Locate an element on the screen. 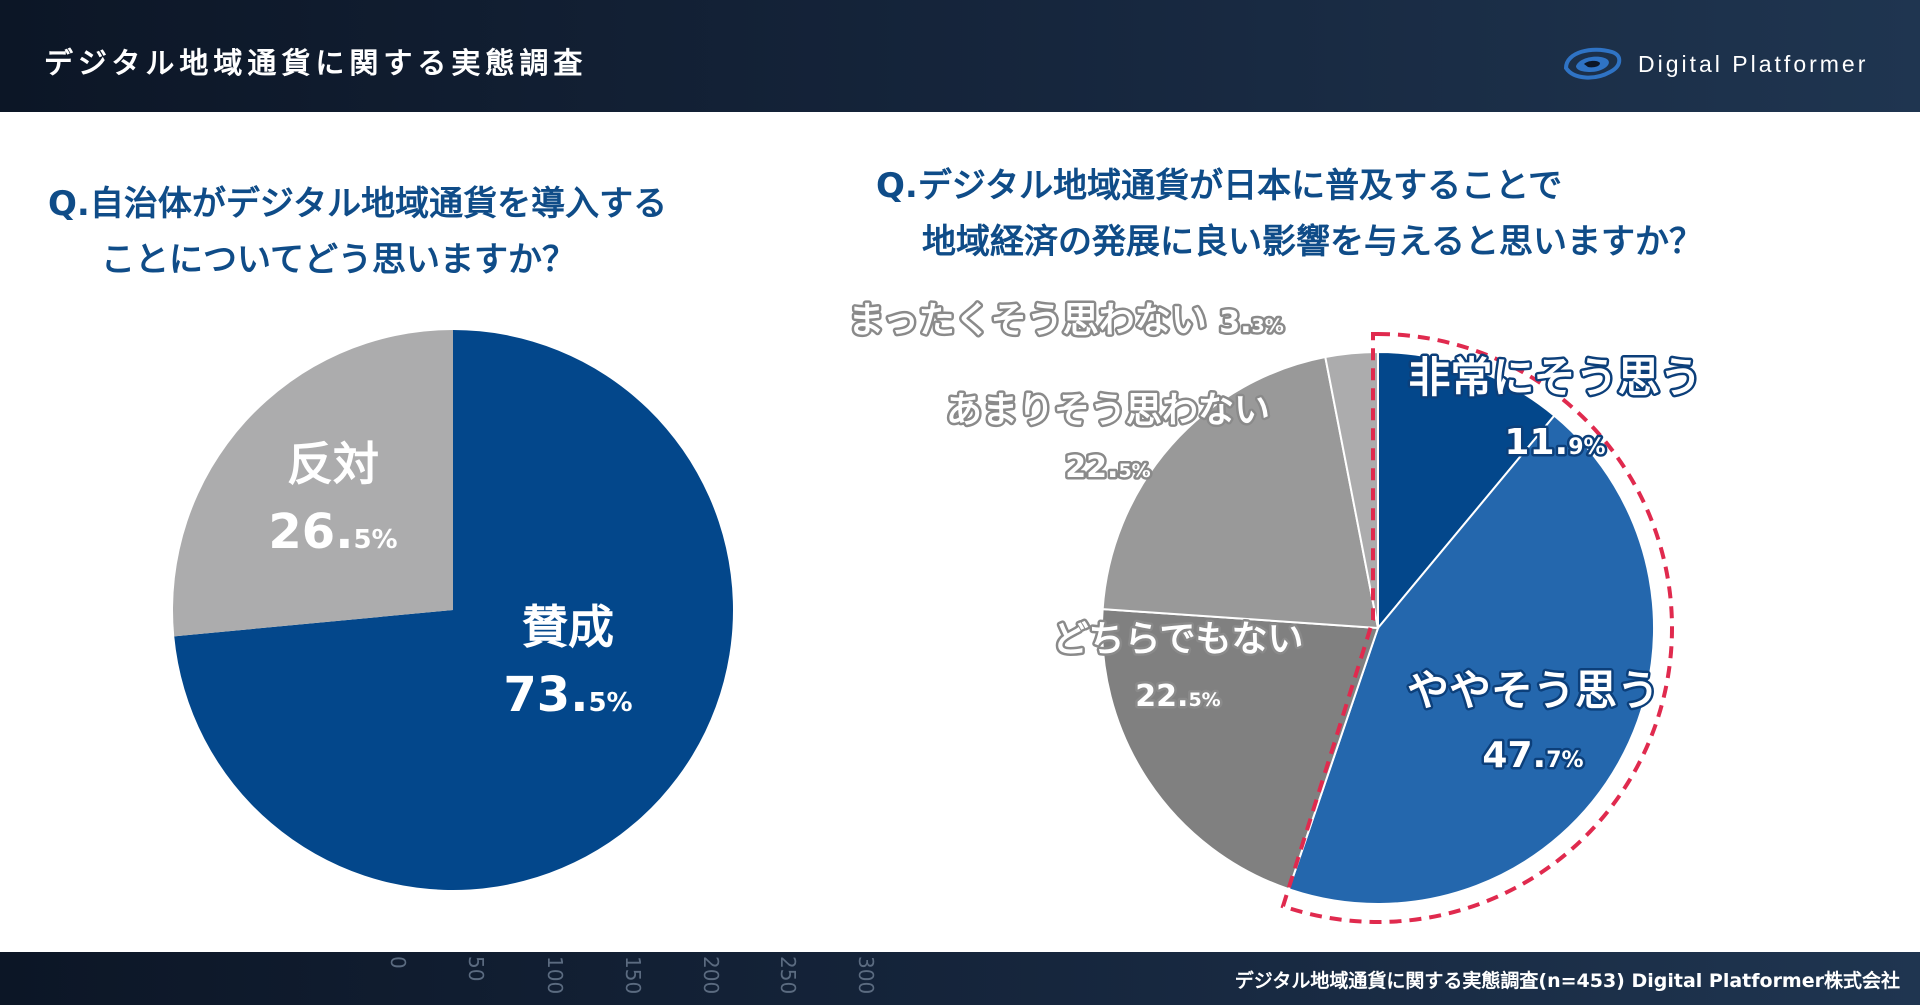  pie-2-value-label-1: 47.7% is located at coordinates (1532, 755).